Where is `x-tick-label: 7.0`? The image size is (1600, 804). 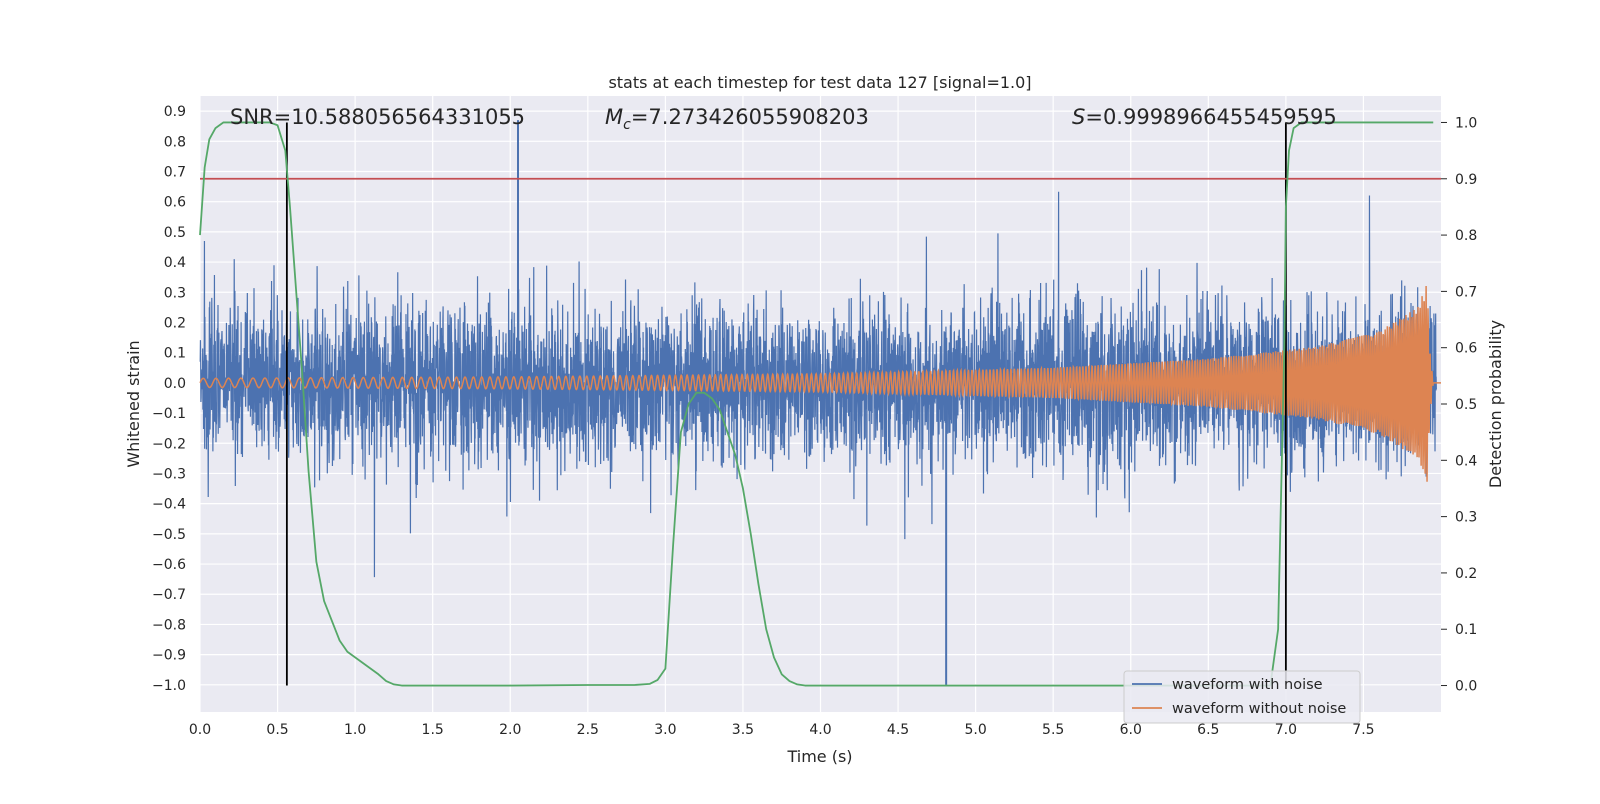 x-tick-label: 7.0 is located at coordinates (1286, 730).